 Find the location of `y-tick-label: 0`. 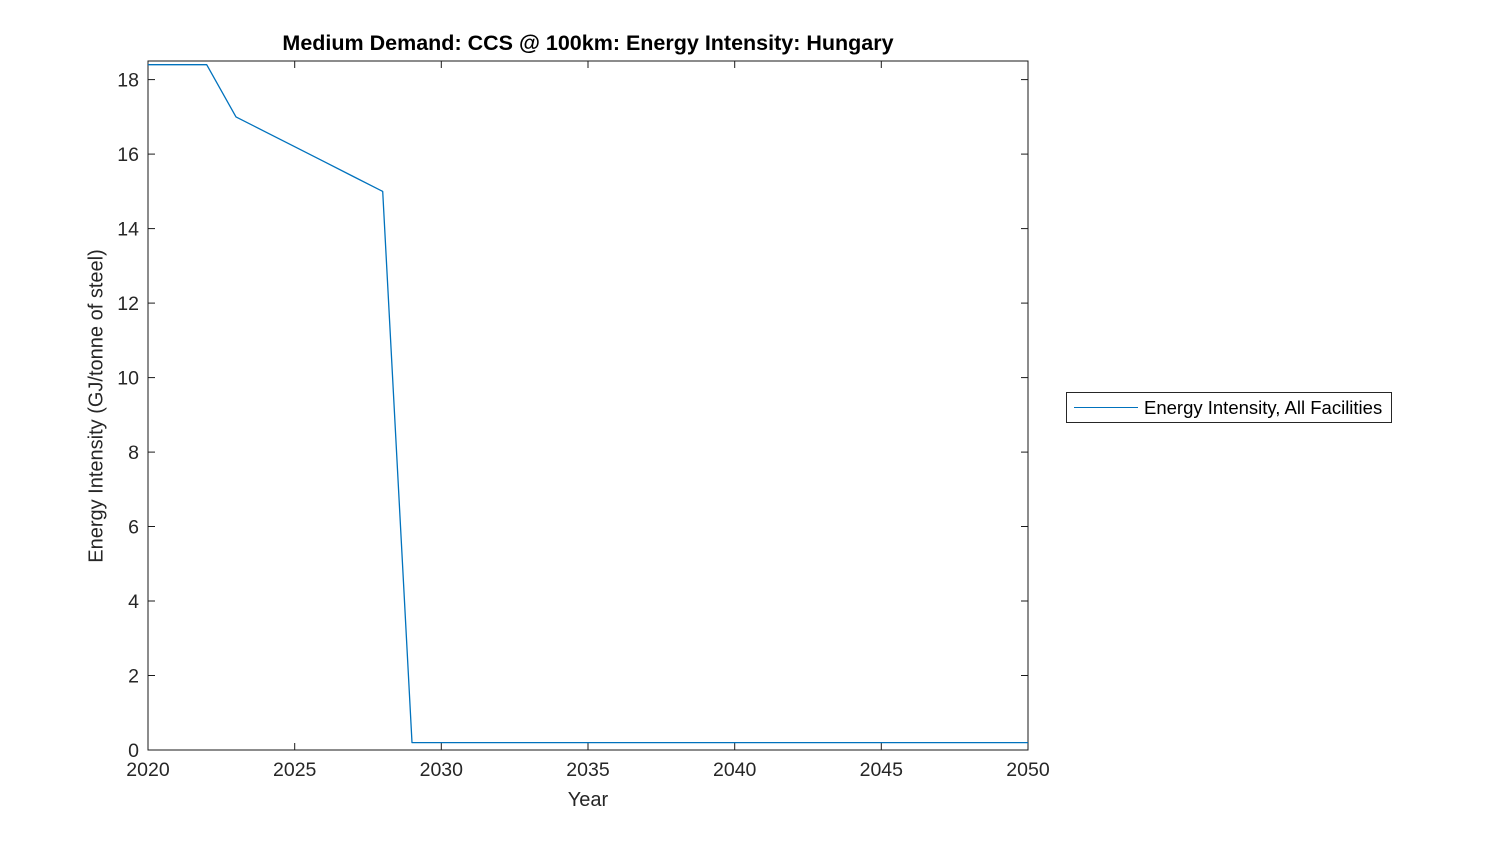

y-tick-label: 0 is located at coordinates (133, 751).